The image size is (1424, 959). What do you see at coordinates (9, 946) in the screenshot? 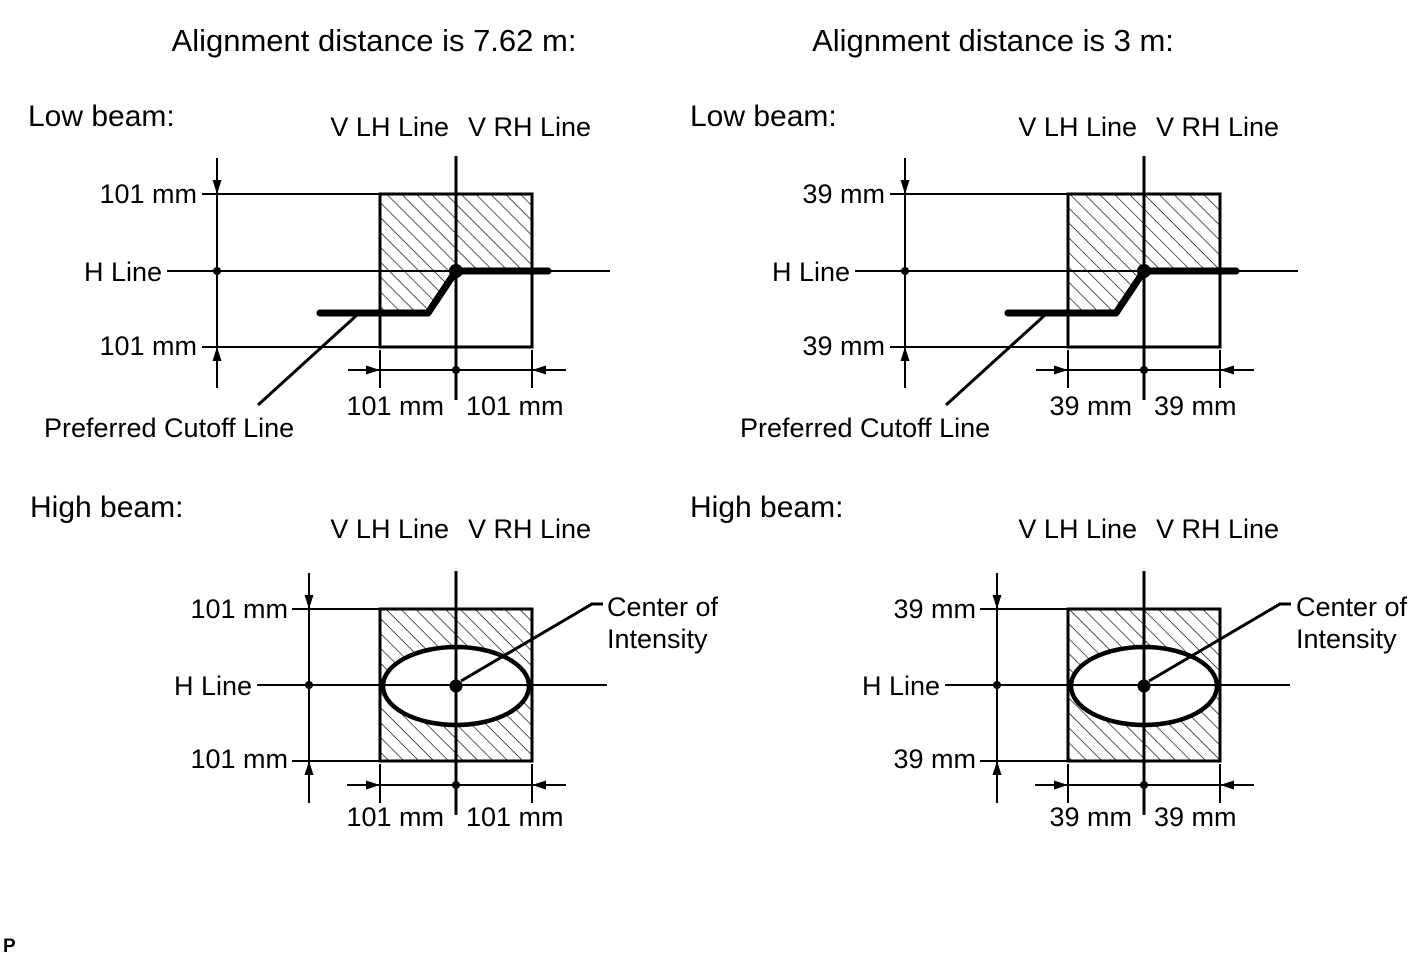
I see `page-footer-mark: P` at bounding box center [9, 946].